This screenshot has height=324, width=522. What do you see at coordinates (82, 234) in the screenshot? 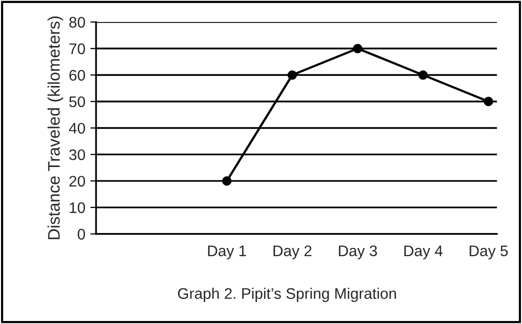
I see `y-tick-label: 0` at bounding box center [82, 234].